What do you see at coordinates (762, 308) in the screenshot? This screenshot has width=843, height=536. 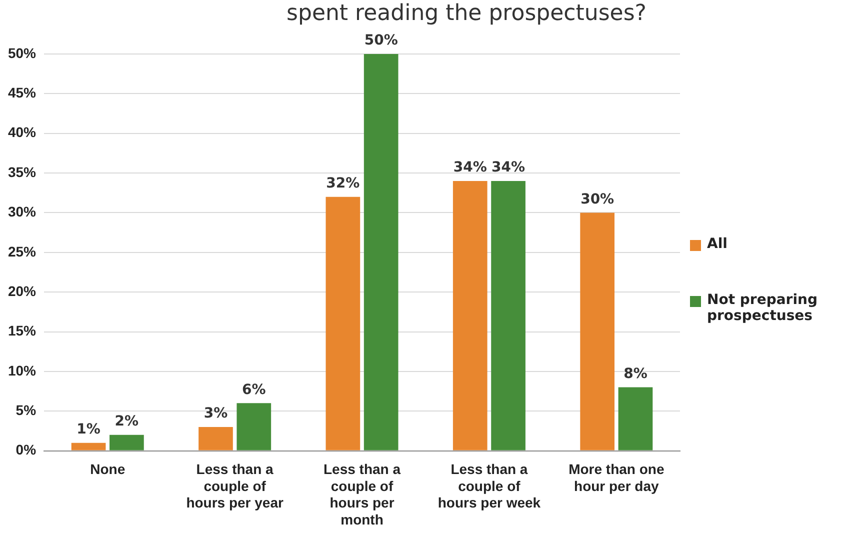 I see `legend-label: Not preparing prospectuses` at bounding box center [762, 308].